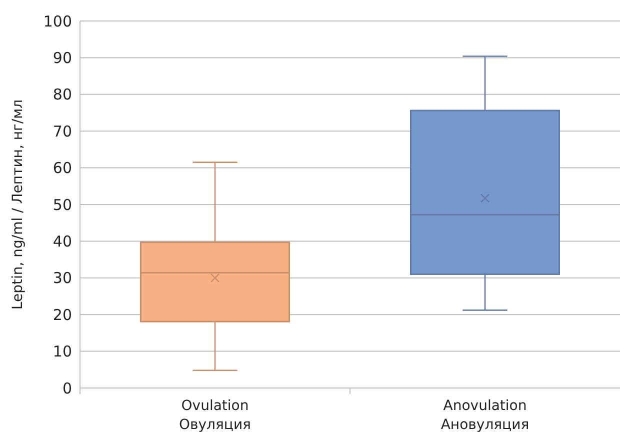 This screenshot has width=620, height=442. Describe the element at coordinates (62, 168) in the screenshot. I see `y-tick-label: 60` at that location.